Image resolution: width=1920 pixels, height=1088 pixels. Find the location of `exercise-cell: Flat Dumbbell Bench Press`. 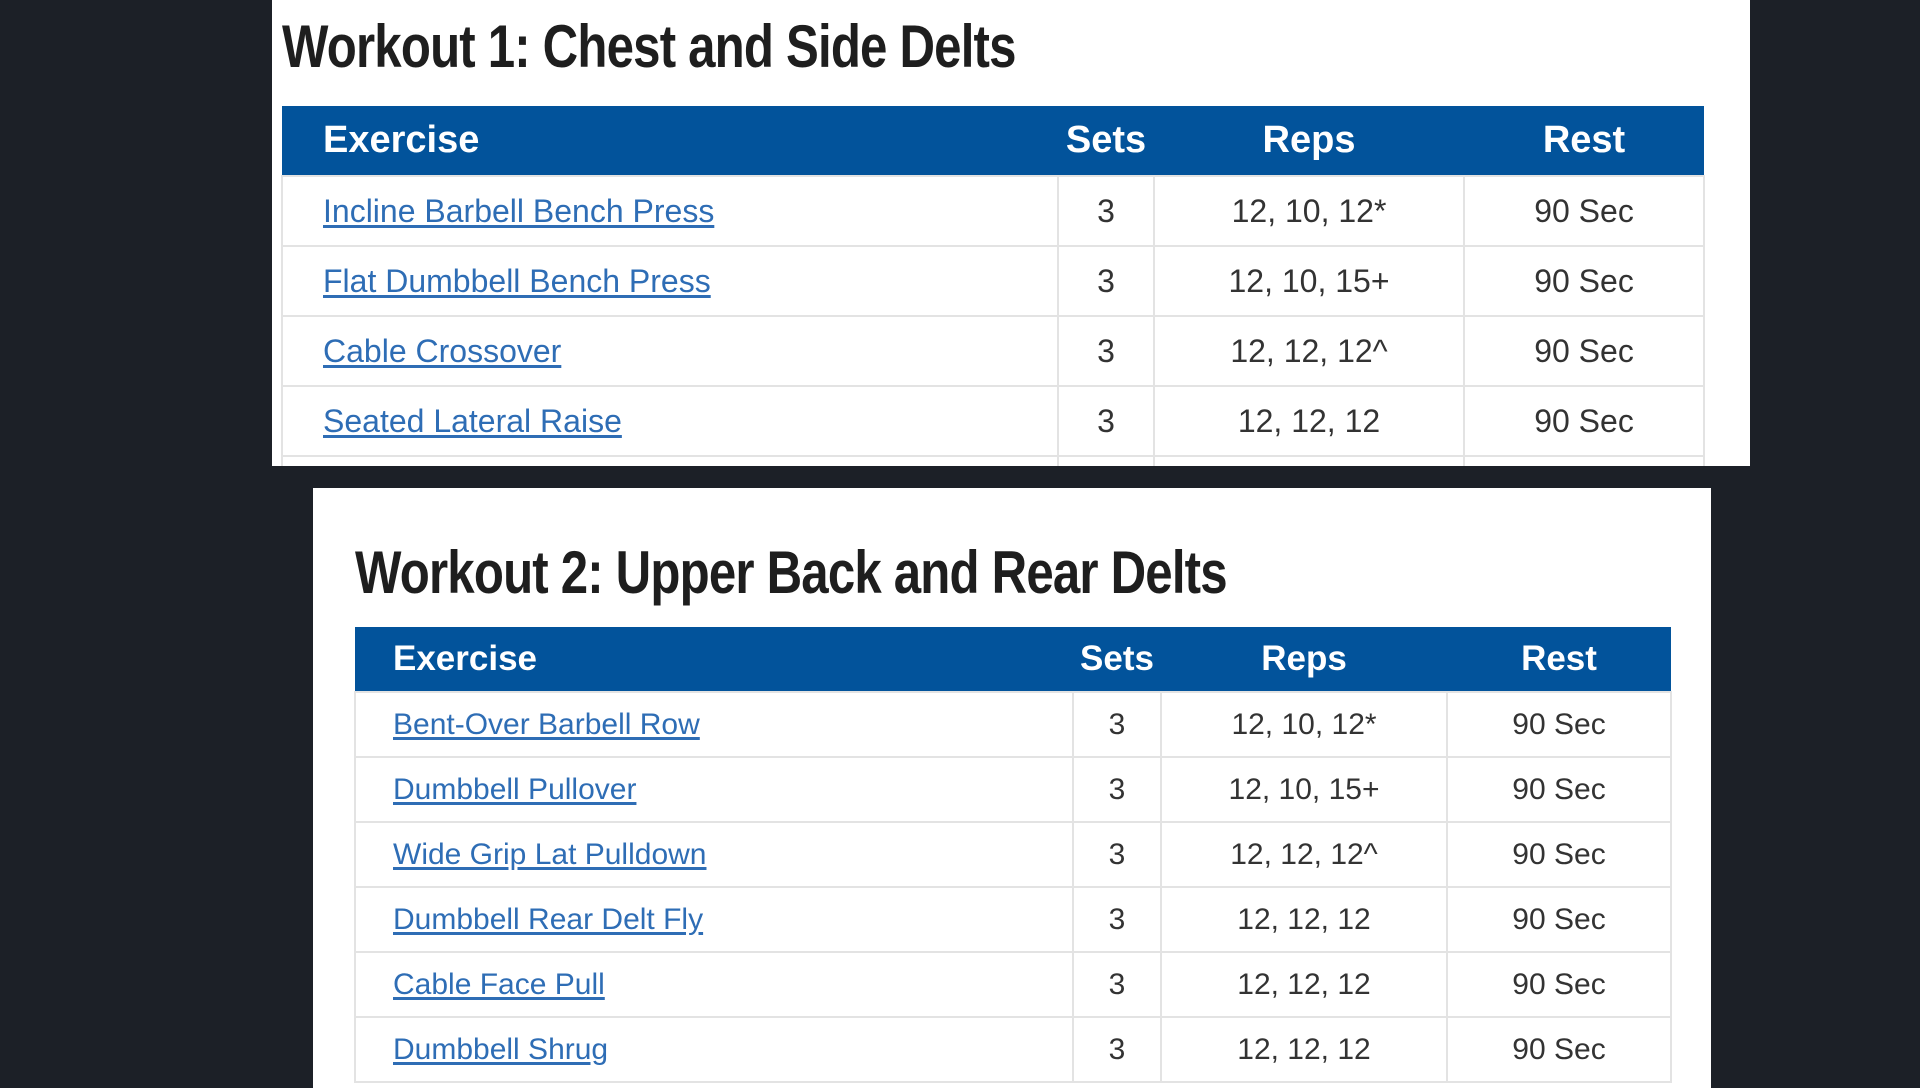

exercise-cell: Flat Dumbbell Bench Press is located at coordinates (670, 281).